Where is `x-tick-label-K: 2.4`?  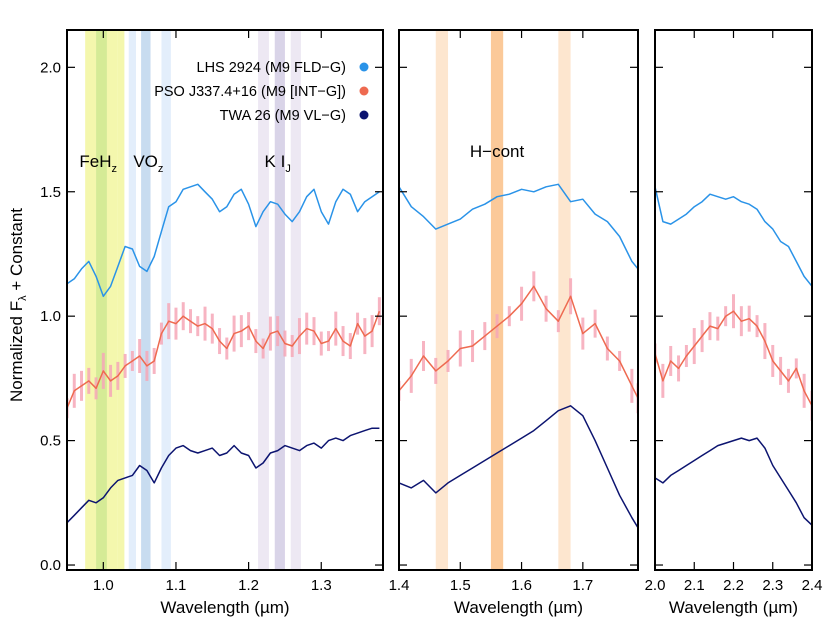
x-tick-label-K: 2.4 is located at coordinates (812, 585).